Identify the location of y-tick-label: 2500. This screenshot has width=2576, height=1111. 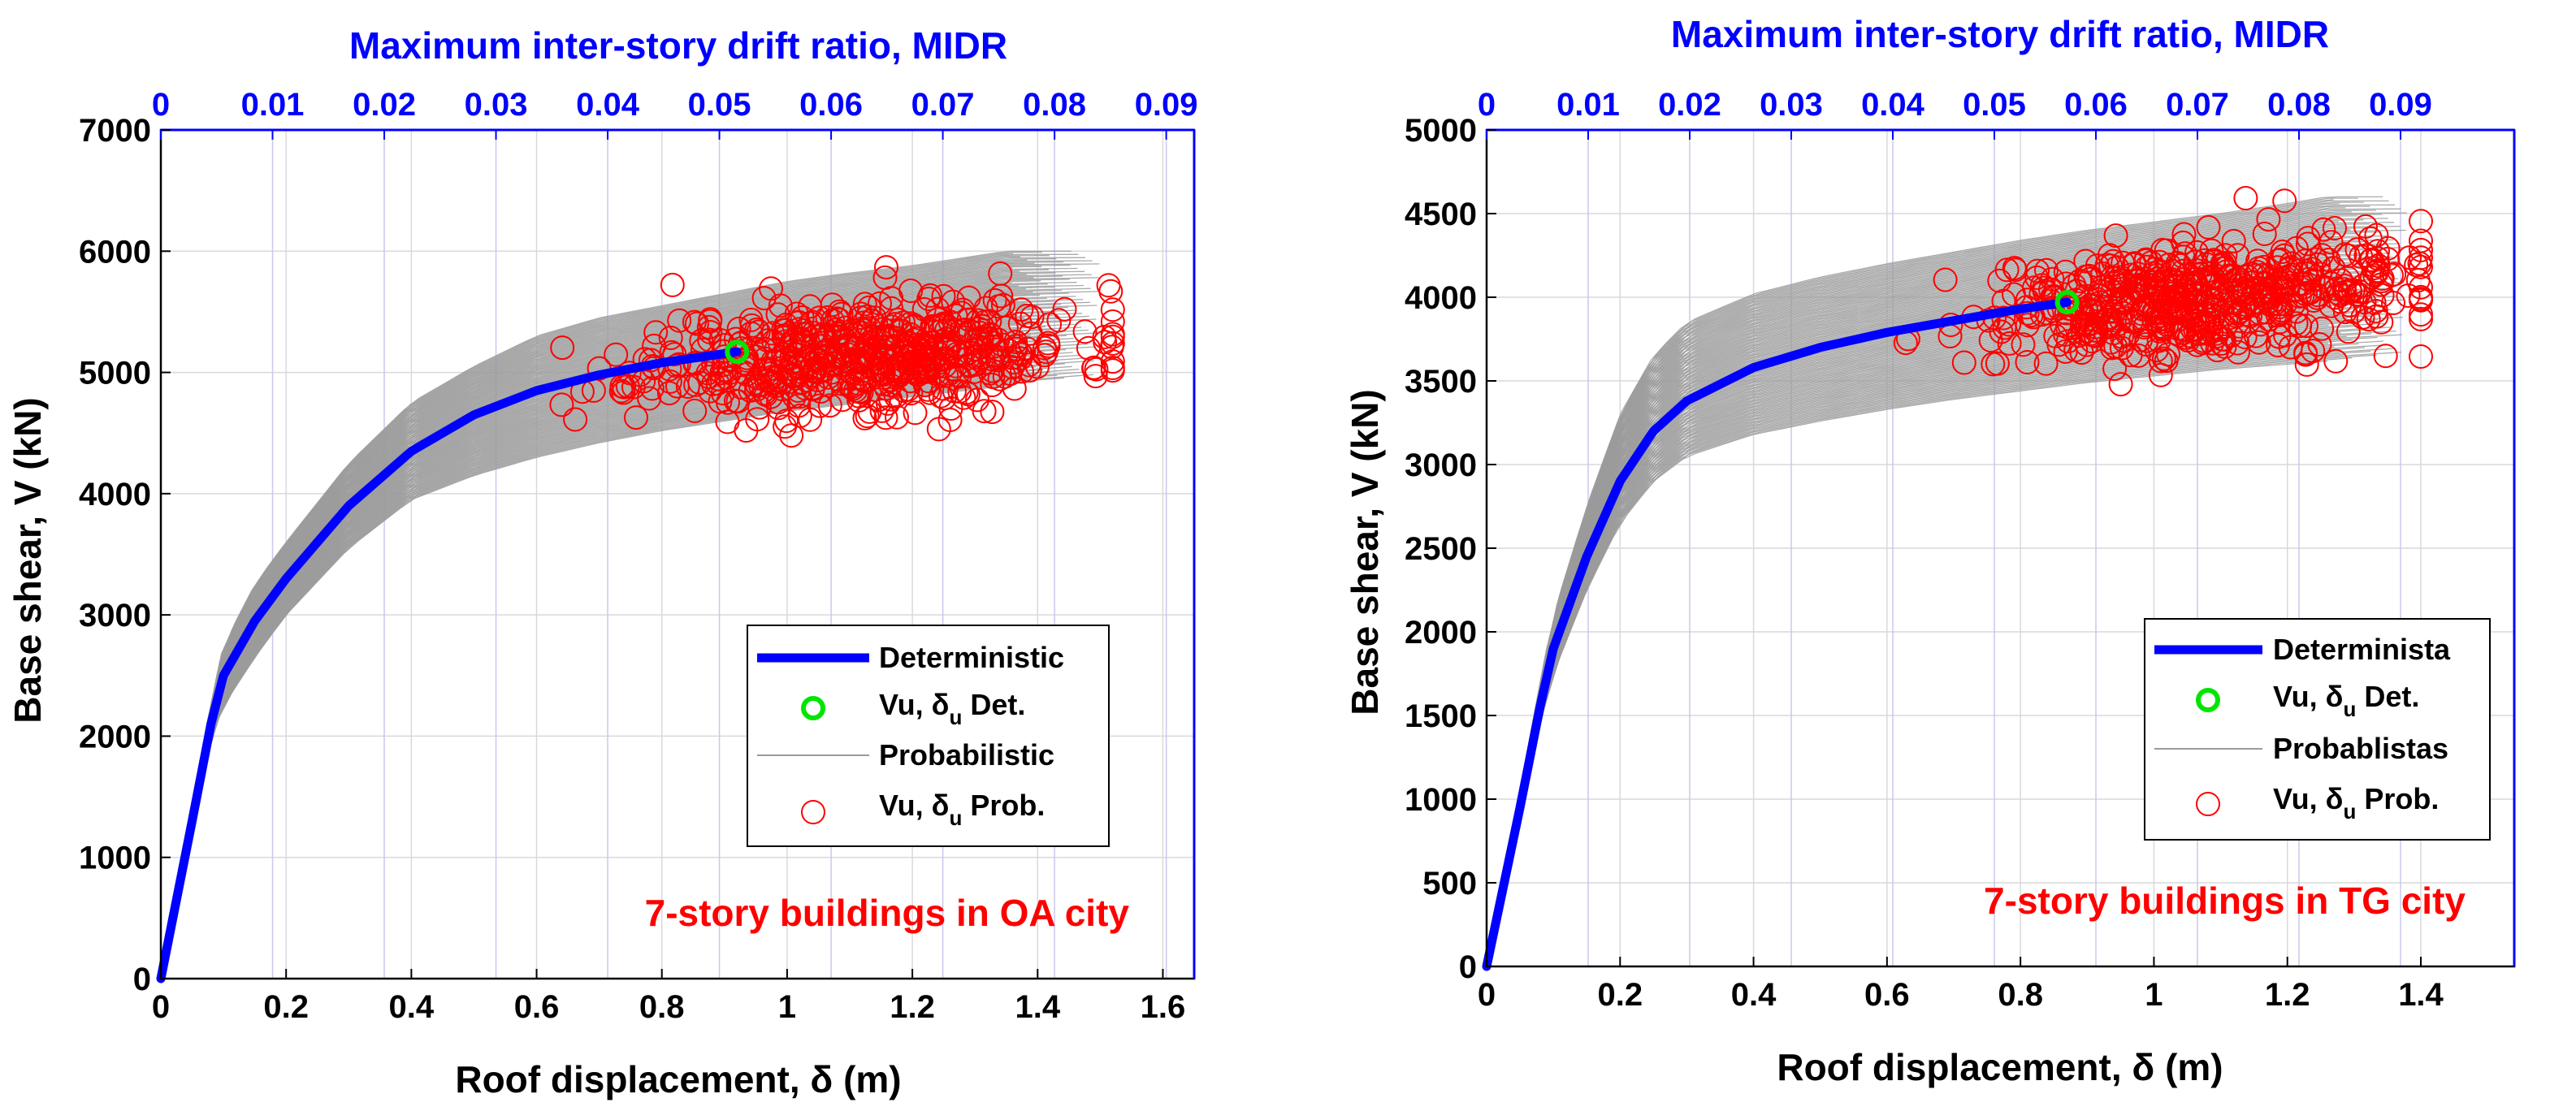
(1441, 549).